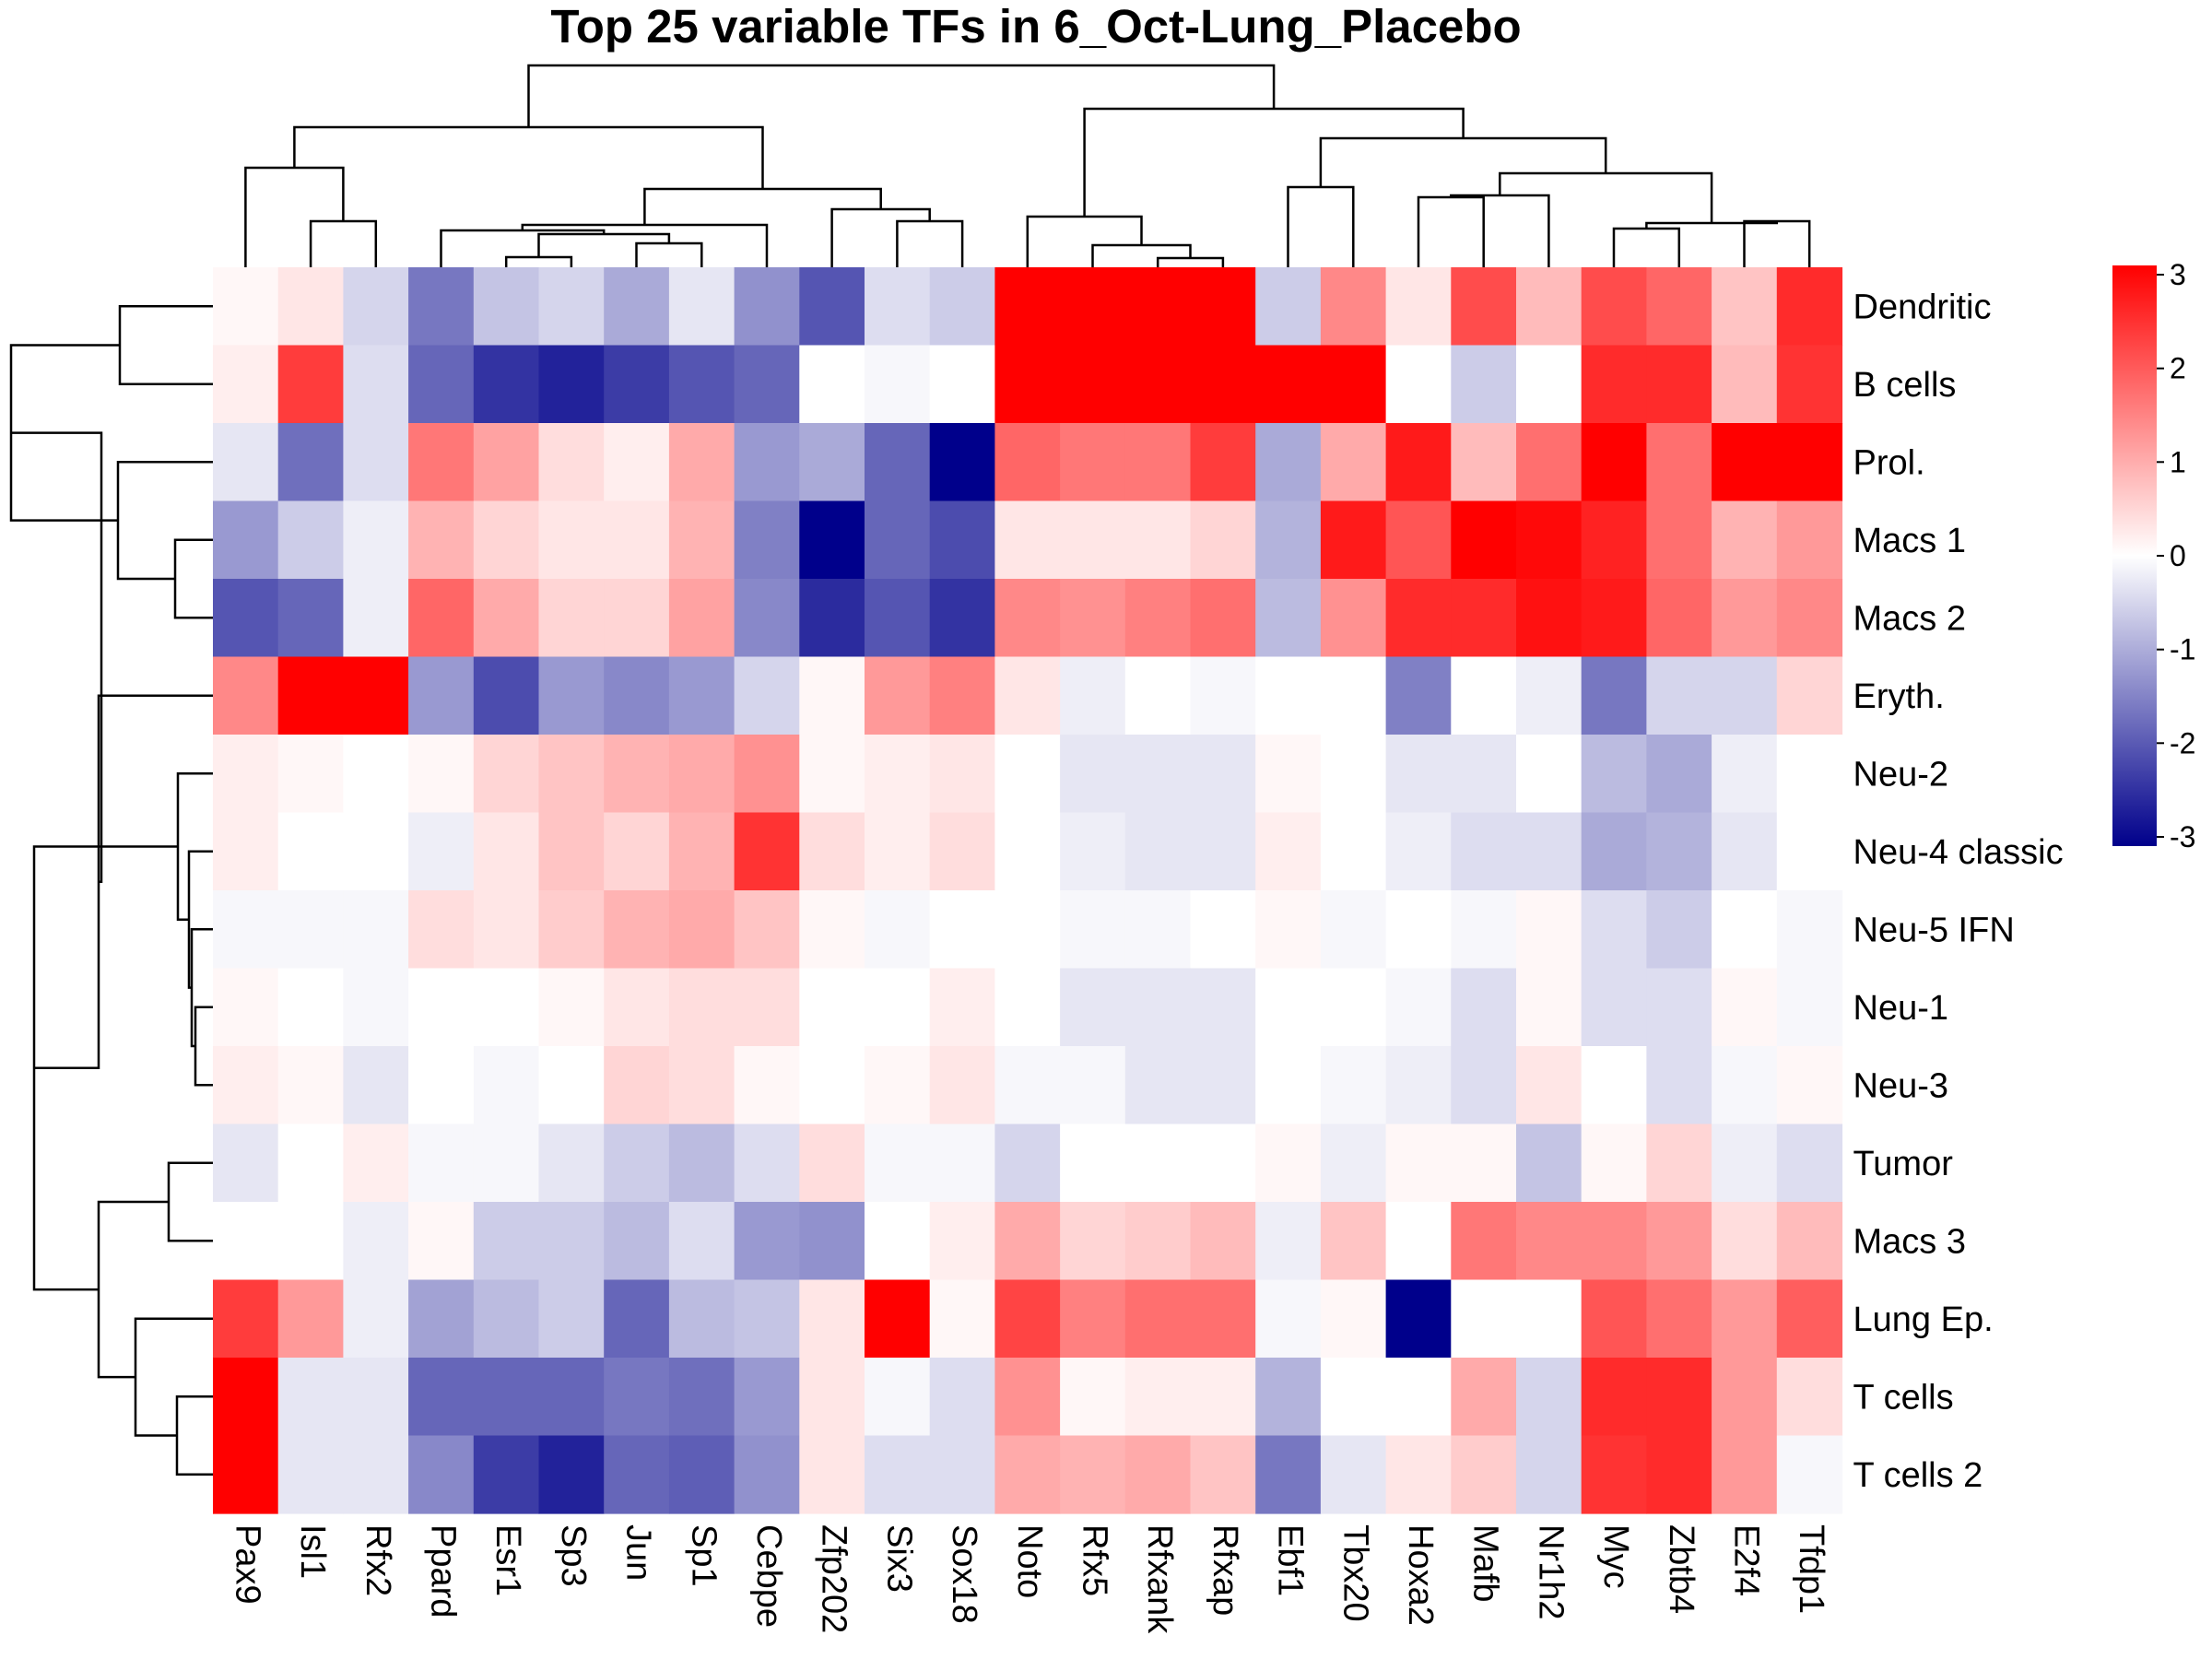  I want to click on legend-tick-label: 0, so click(2178, 555).